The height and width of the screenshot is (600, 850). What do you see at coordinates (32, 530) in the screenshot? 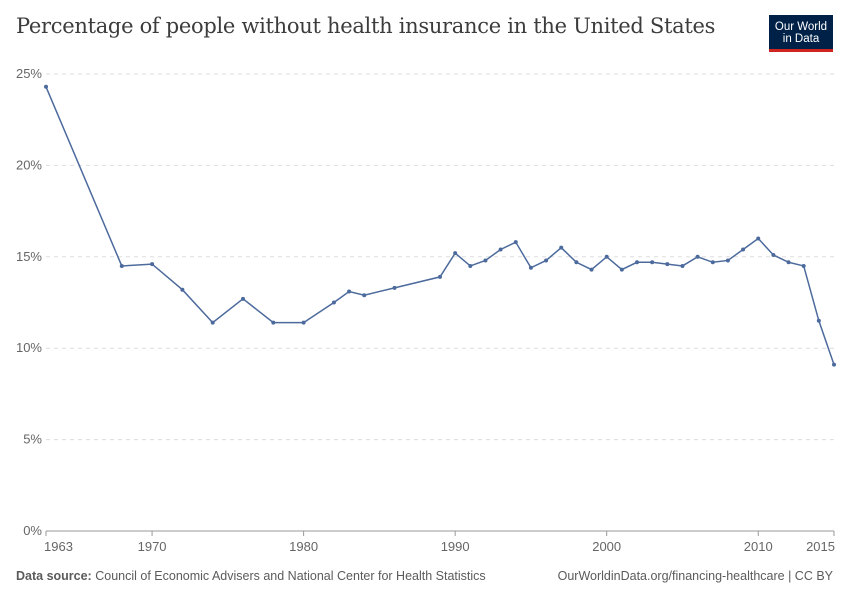
I see `y-tick-label: 0%` at bounding box center [32, 530].